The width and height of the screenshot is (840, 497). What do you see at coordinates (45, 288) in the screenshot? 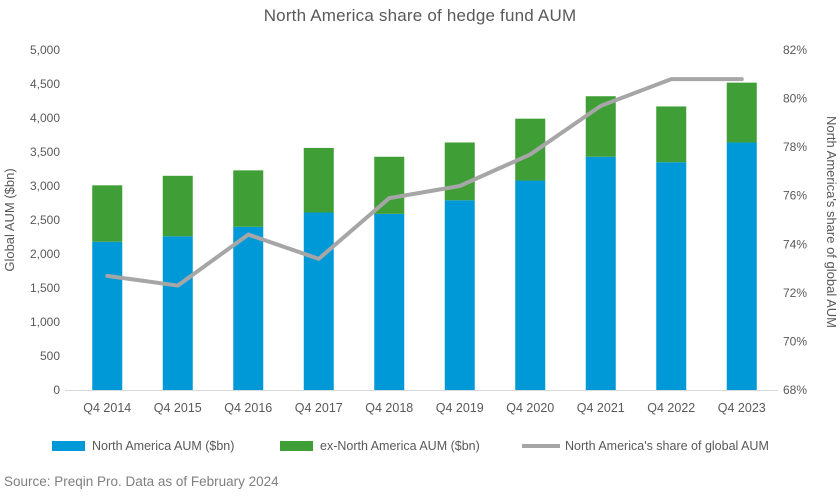
I see `y-axis-tick-label: 1,500` at bounding box center [45, 288].